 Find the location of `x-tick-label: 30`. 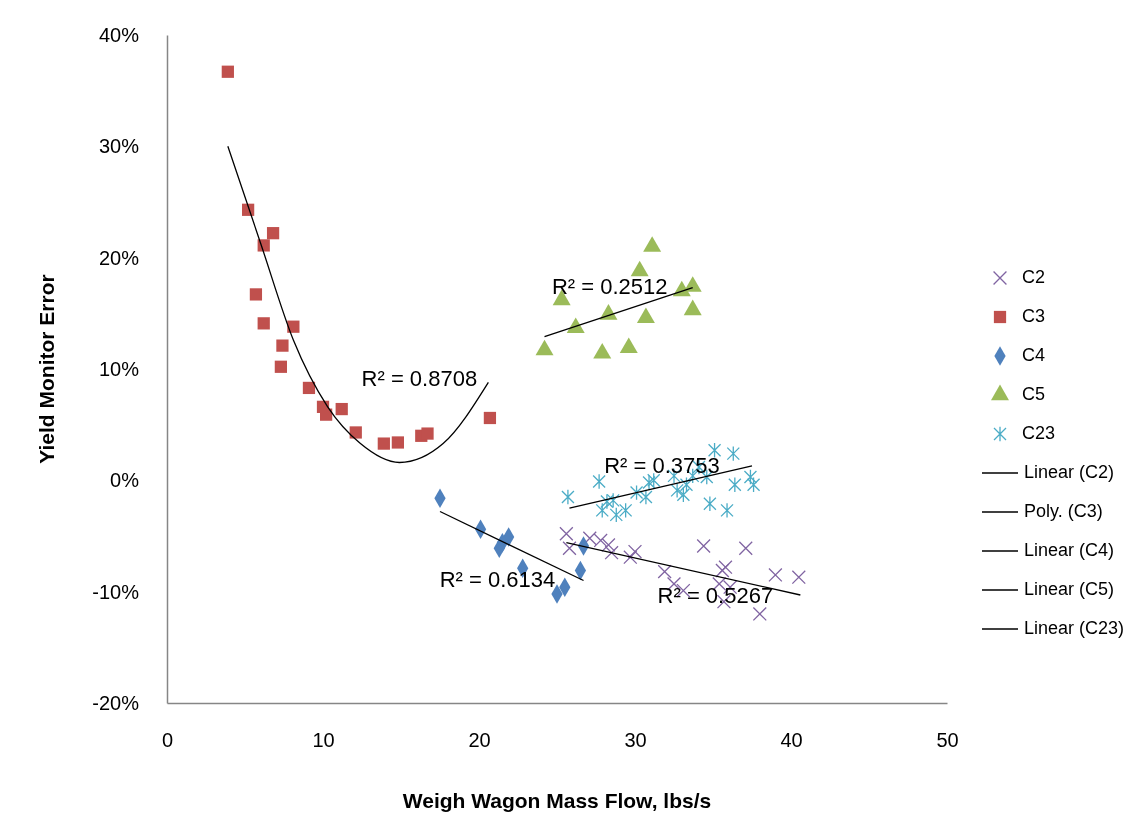

x-tick-label: 30 is located at coordinates (635, 740).